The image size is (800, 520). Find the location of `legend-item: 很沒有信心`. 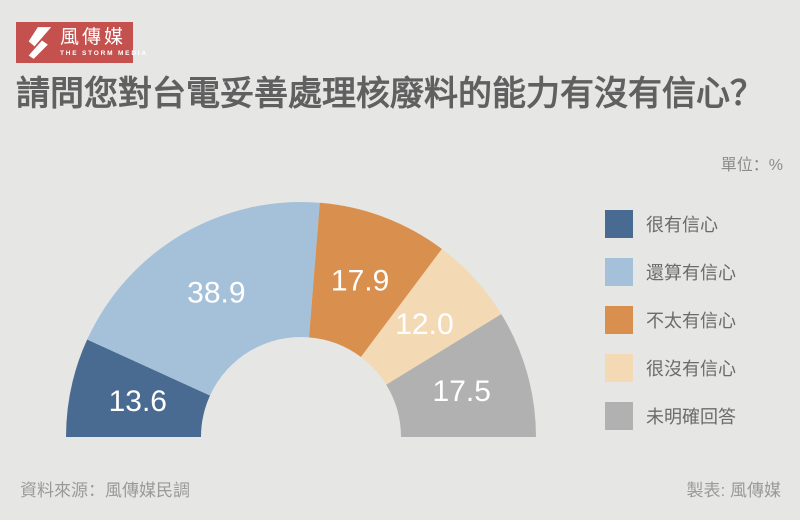

legend-item: 很沒有信心 is located at coordinates (670, 368).